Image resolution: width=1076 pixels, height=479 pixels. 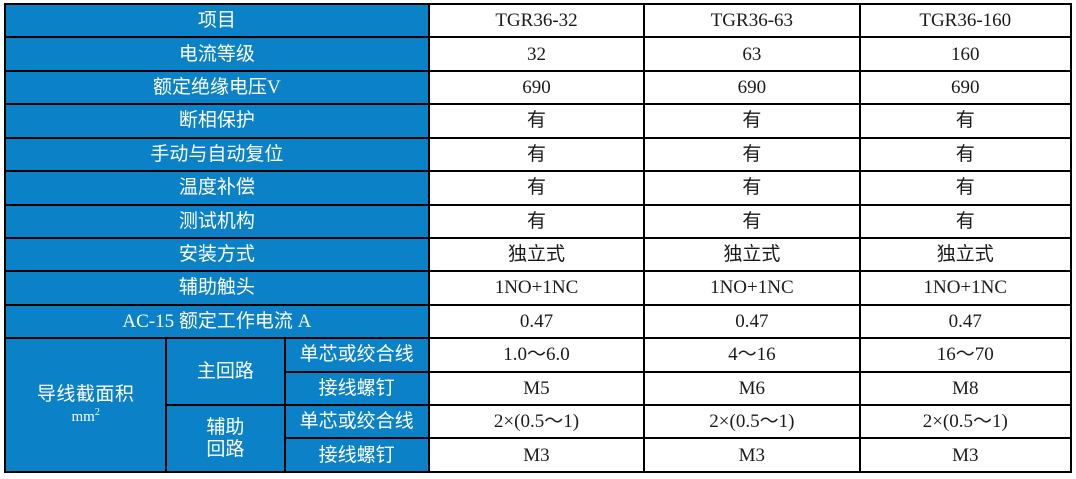 I want to click on cell-ac15-current-1: 0.47, so click(x=536, y=321).